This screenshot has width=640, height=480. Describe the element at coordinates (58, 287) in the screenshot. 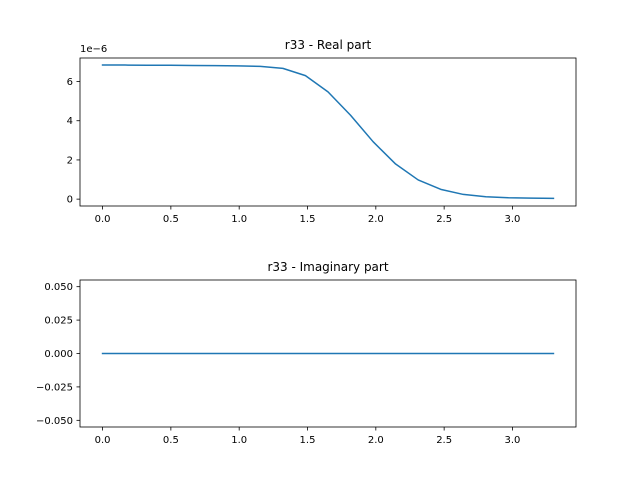

I see `y-tick-label: 0.050` at that location.